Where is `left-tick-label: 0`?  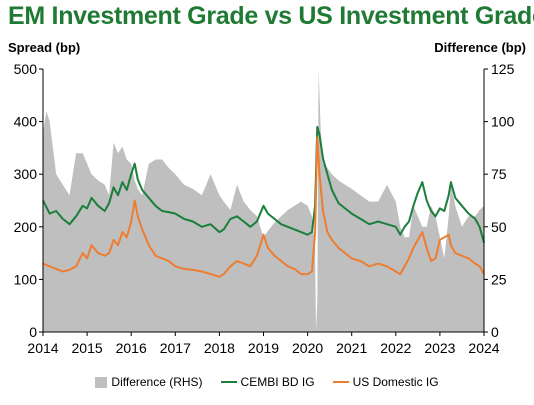
left-tick-label: 0 is located at coordinates (33, 332).